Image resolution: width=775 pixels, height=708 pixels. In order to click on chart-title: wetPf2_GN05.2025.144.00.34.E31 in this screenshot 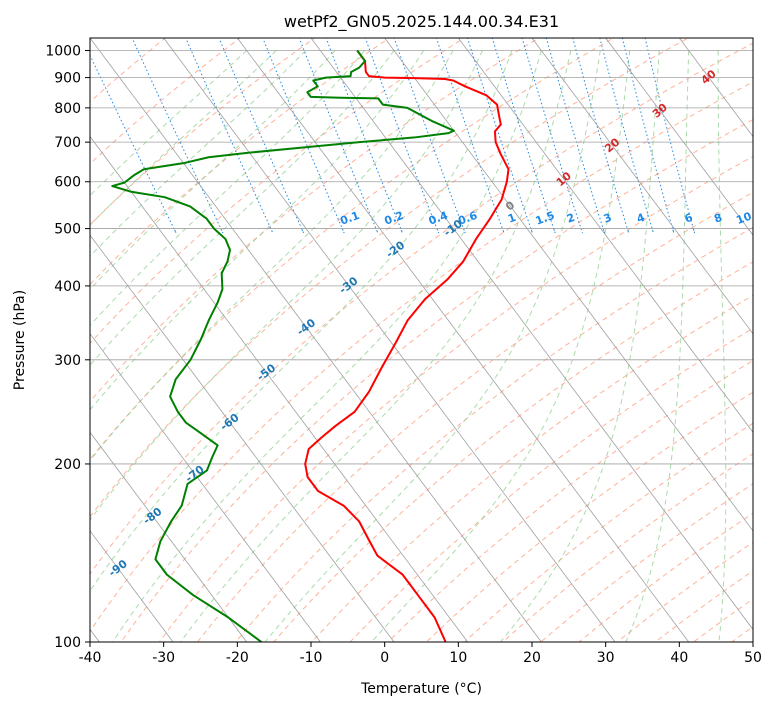, I will do `click(421, 22)`.